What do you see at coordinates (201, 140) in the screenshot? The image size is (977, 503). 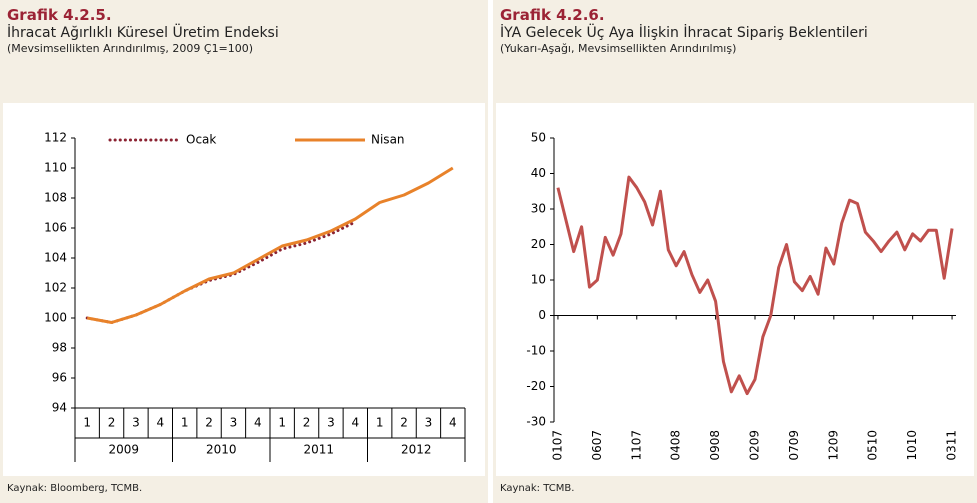 I see `legend-label: Ocak` at bounding box center [201, 140].